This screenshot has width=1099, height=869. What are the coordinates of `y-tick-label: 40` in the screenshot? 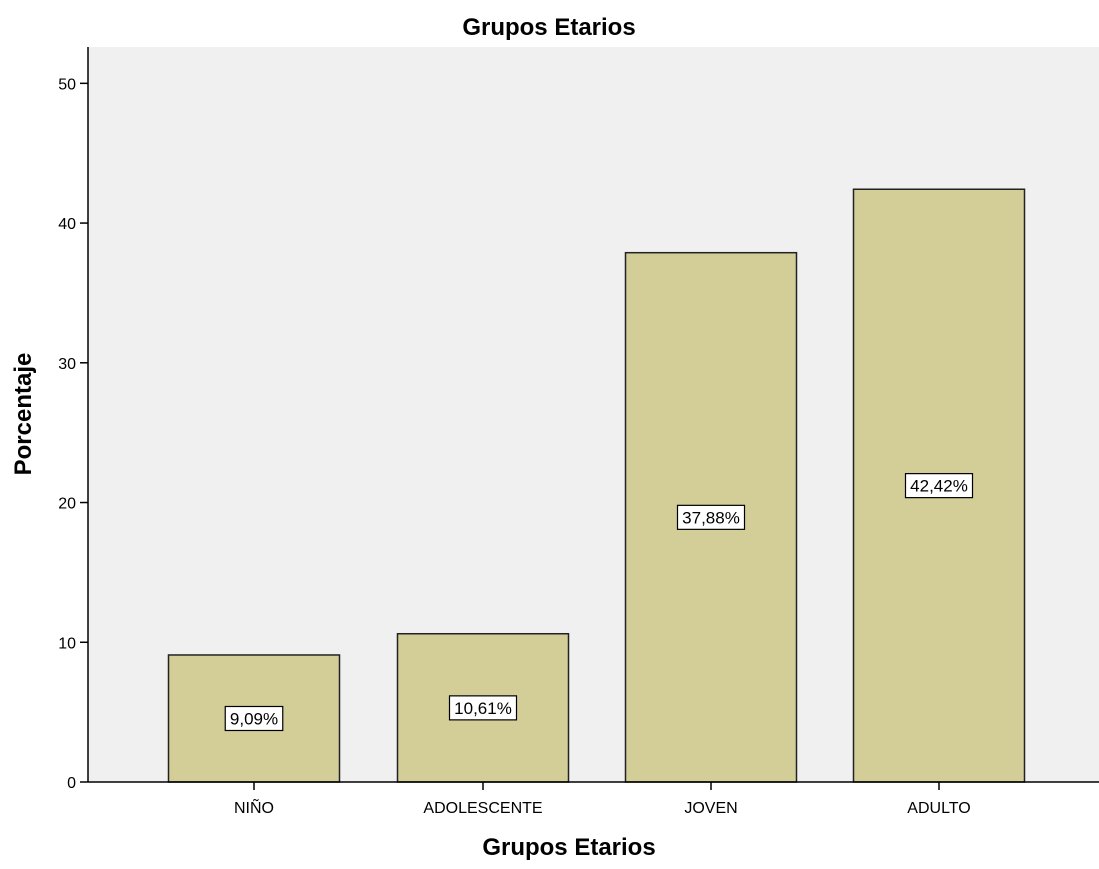 It's located at (67, 224).